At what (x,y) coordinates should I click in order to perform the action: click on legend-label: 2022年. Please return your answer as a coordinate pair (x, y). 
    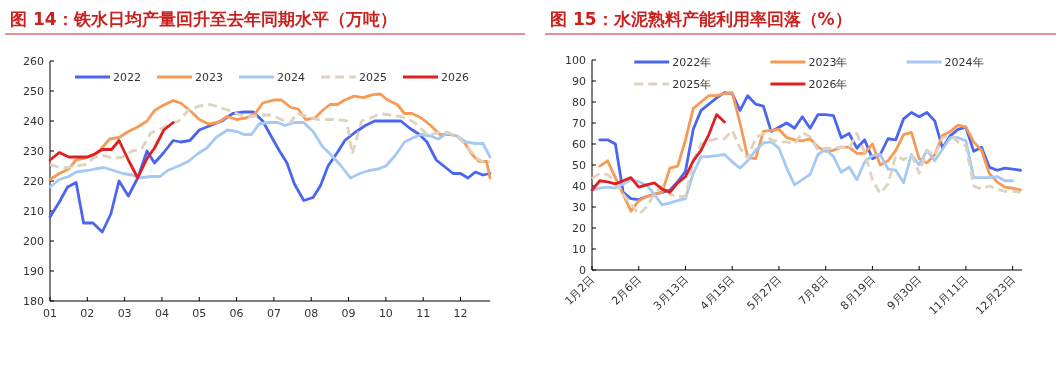
    Looking at the image, I should click on (692, 62).